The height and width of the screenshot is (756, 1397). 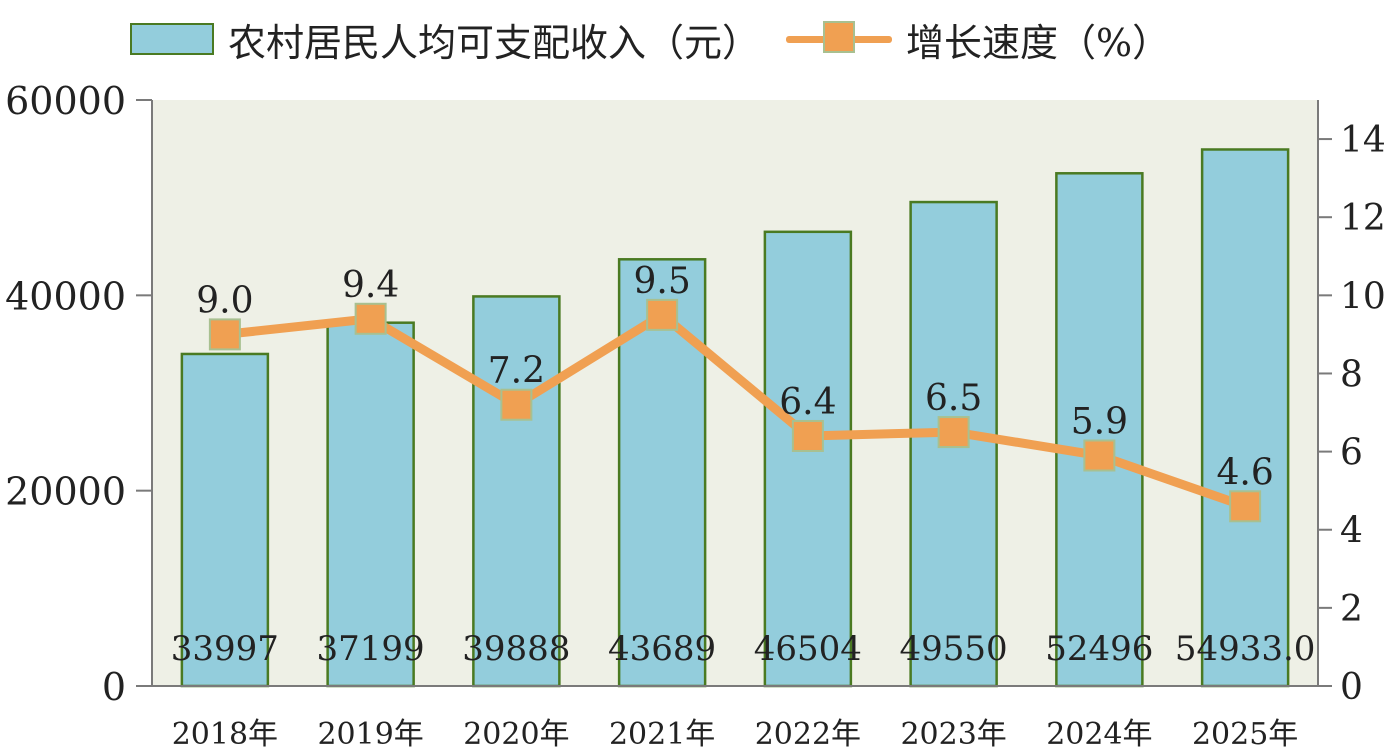 I want to click on income-data-label: 39888, so click(x=516, y=649).